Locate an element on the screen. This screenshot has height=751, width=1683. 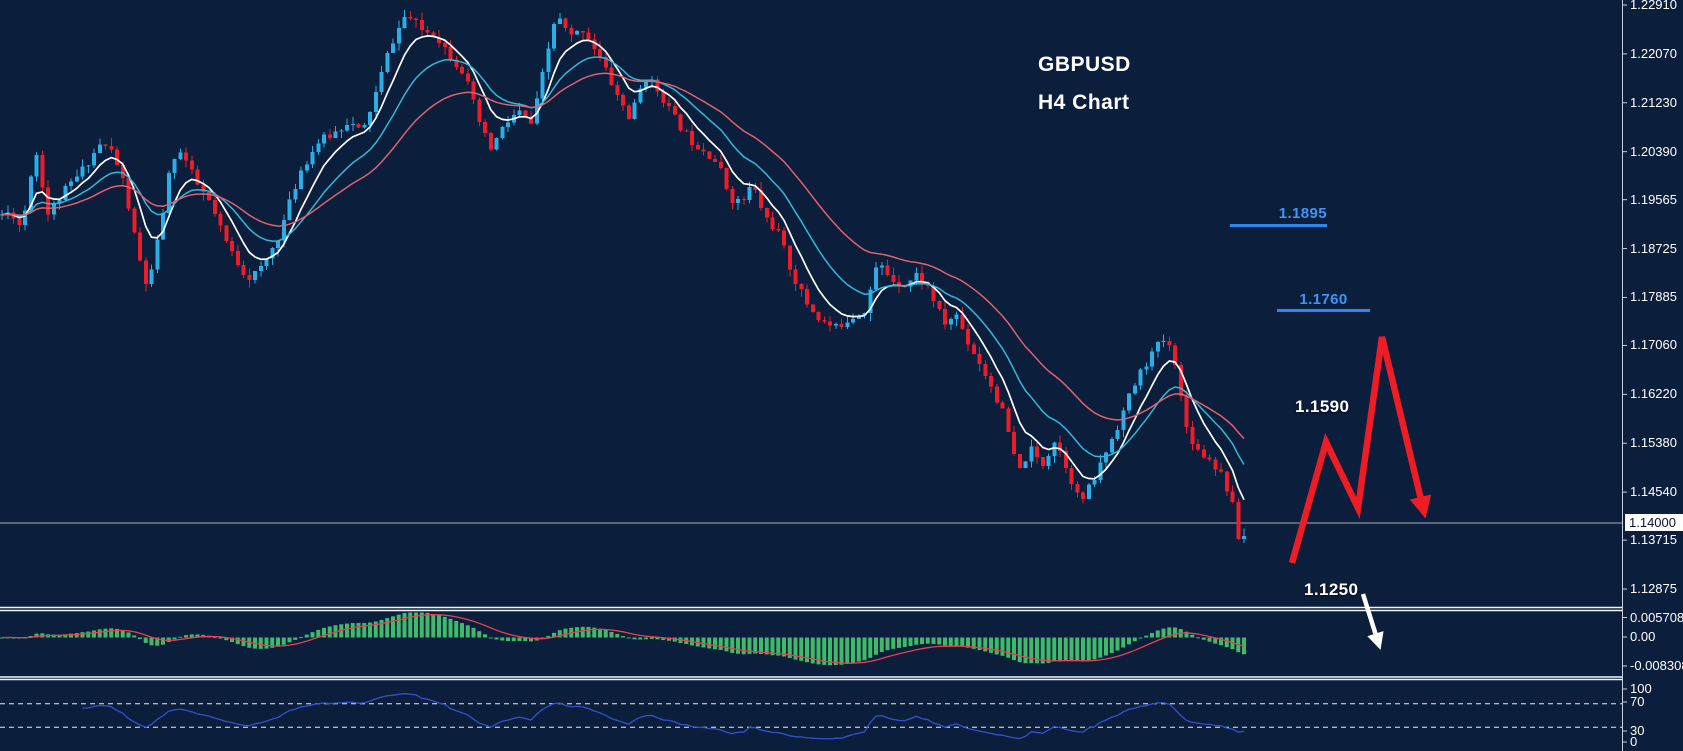
projection-arrows is located at coordinates (1360, 493).